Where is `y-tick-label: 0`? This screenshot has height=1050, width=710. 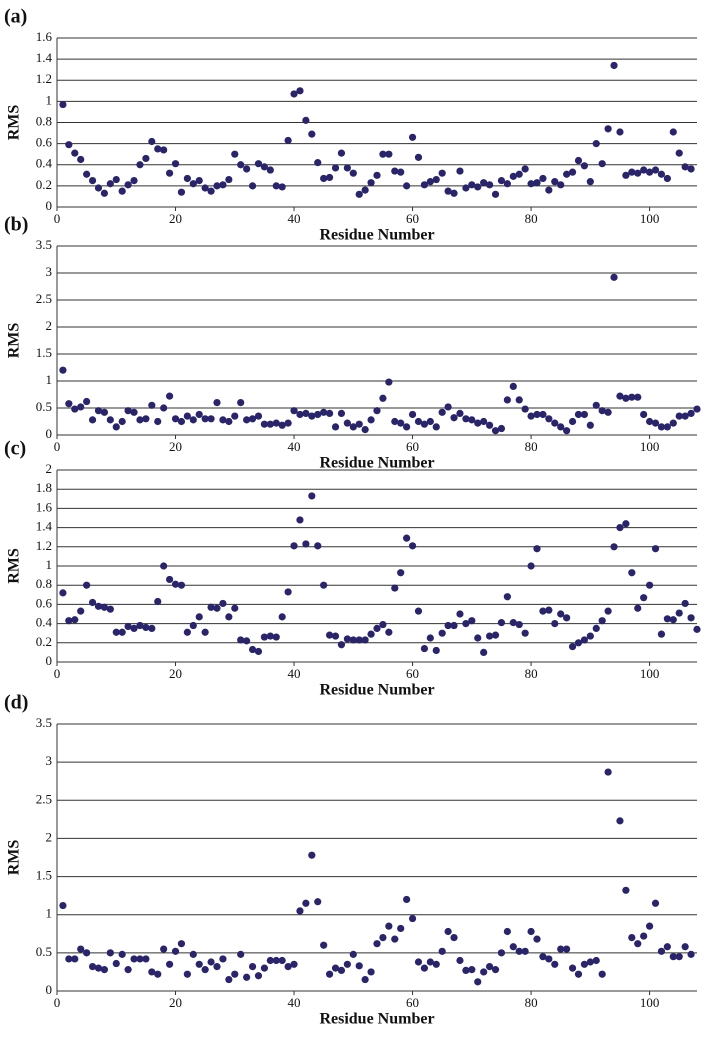
y-tick-label: 0 is located at coordinates (49, 989).